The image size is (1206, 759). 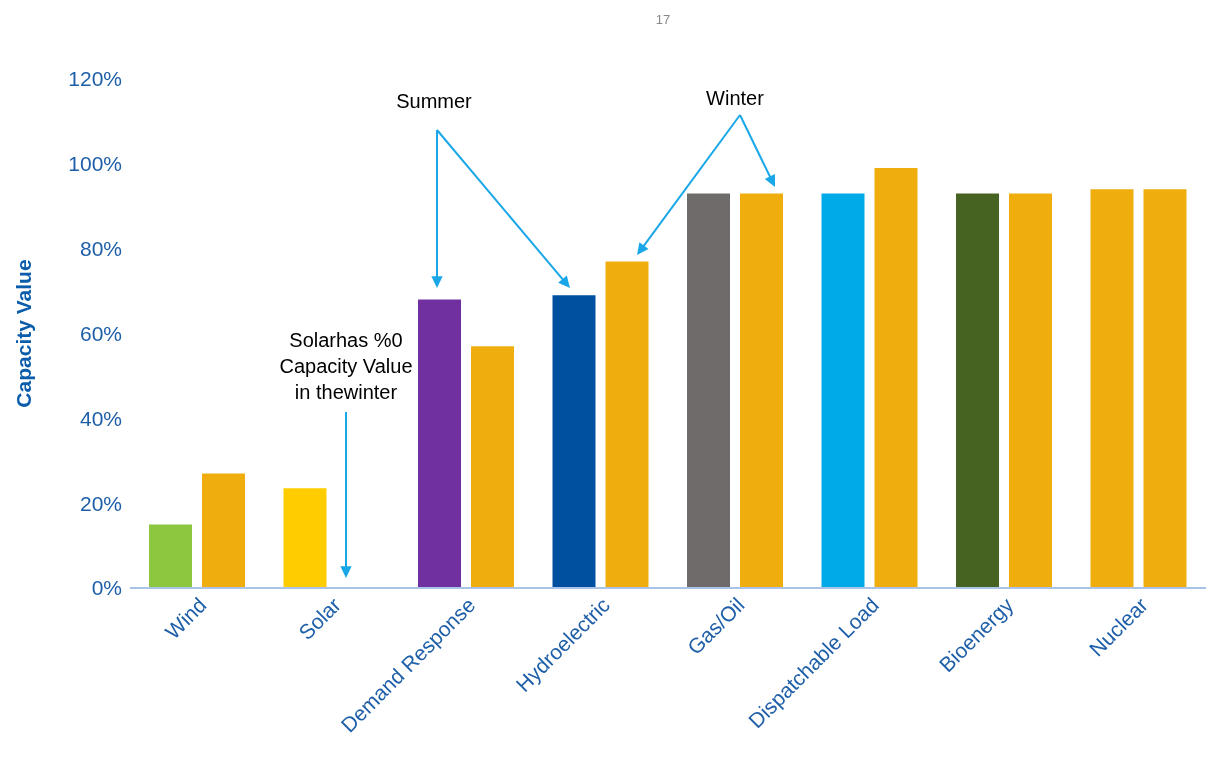 What do you see at coordinates (24, 333) in the screenshot?
I see `y-axis-title: Capacity Value` at bounding box center [24, 333].